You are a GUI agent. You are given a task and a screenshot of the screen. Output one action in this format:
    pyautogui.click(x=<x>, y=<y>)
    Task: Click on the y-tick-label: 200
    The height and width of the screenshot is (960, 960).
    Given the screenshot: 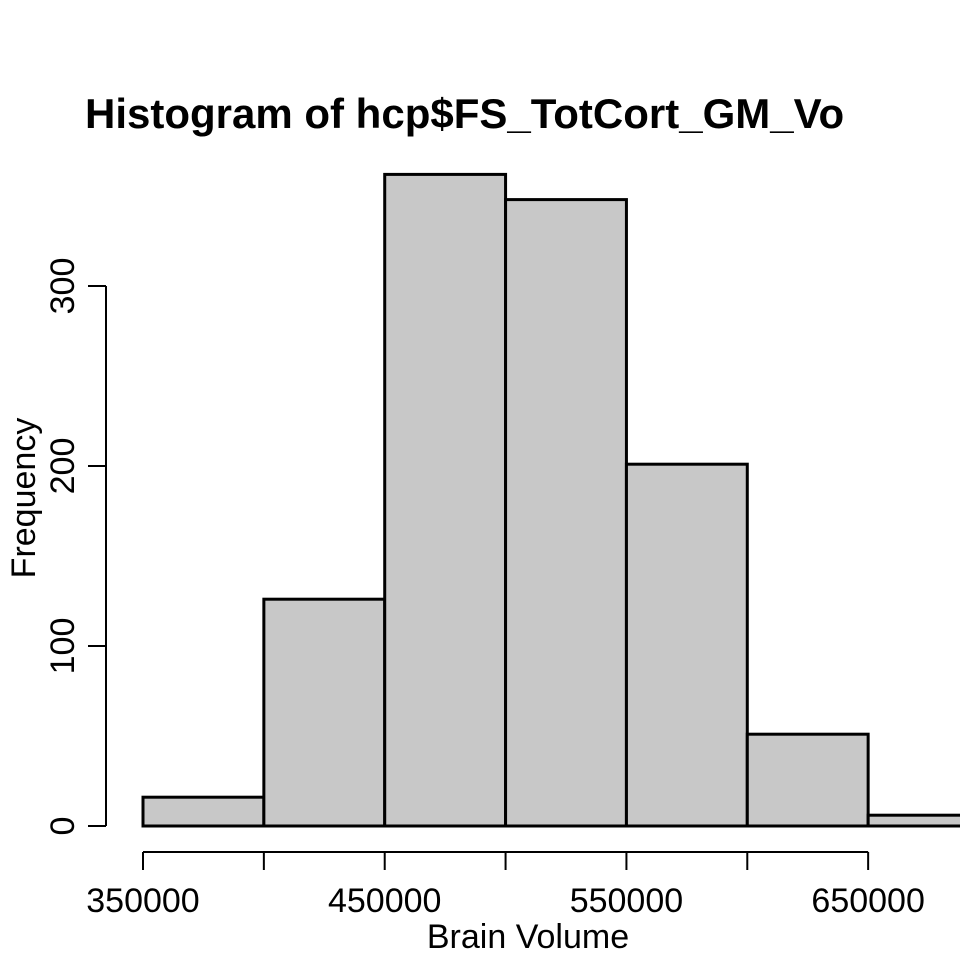 What is the action you would take?
    pyautogui.click(x=63, y=466)
    